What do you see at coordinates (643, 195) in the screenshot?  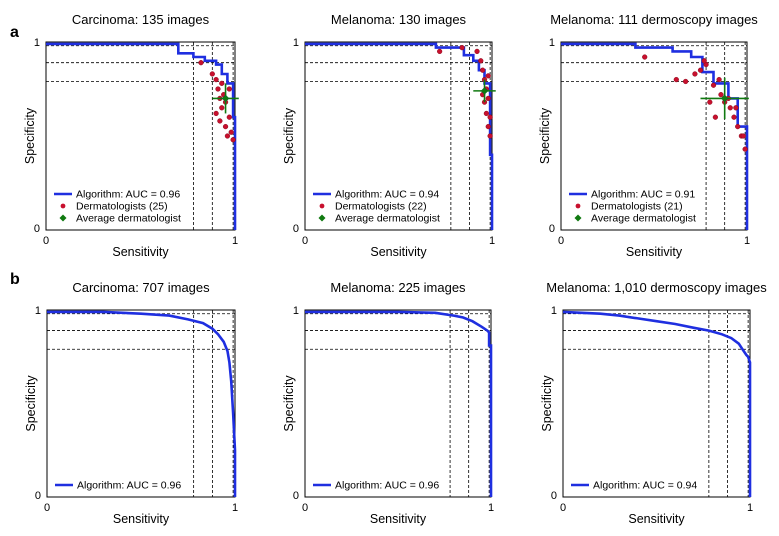 I see `legend-entry: Algorithm: AUC = 0.91` at bounding box center [643, 195].